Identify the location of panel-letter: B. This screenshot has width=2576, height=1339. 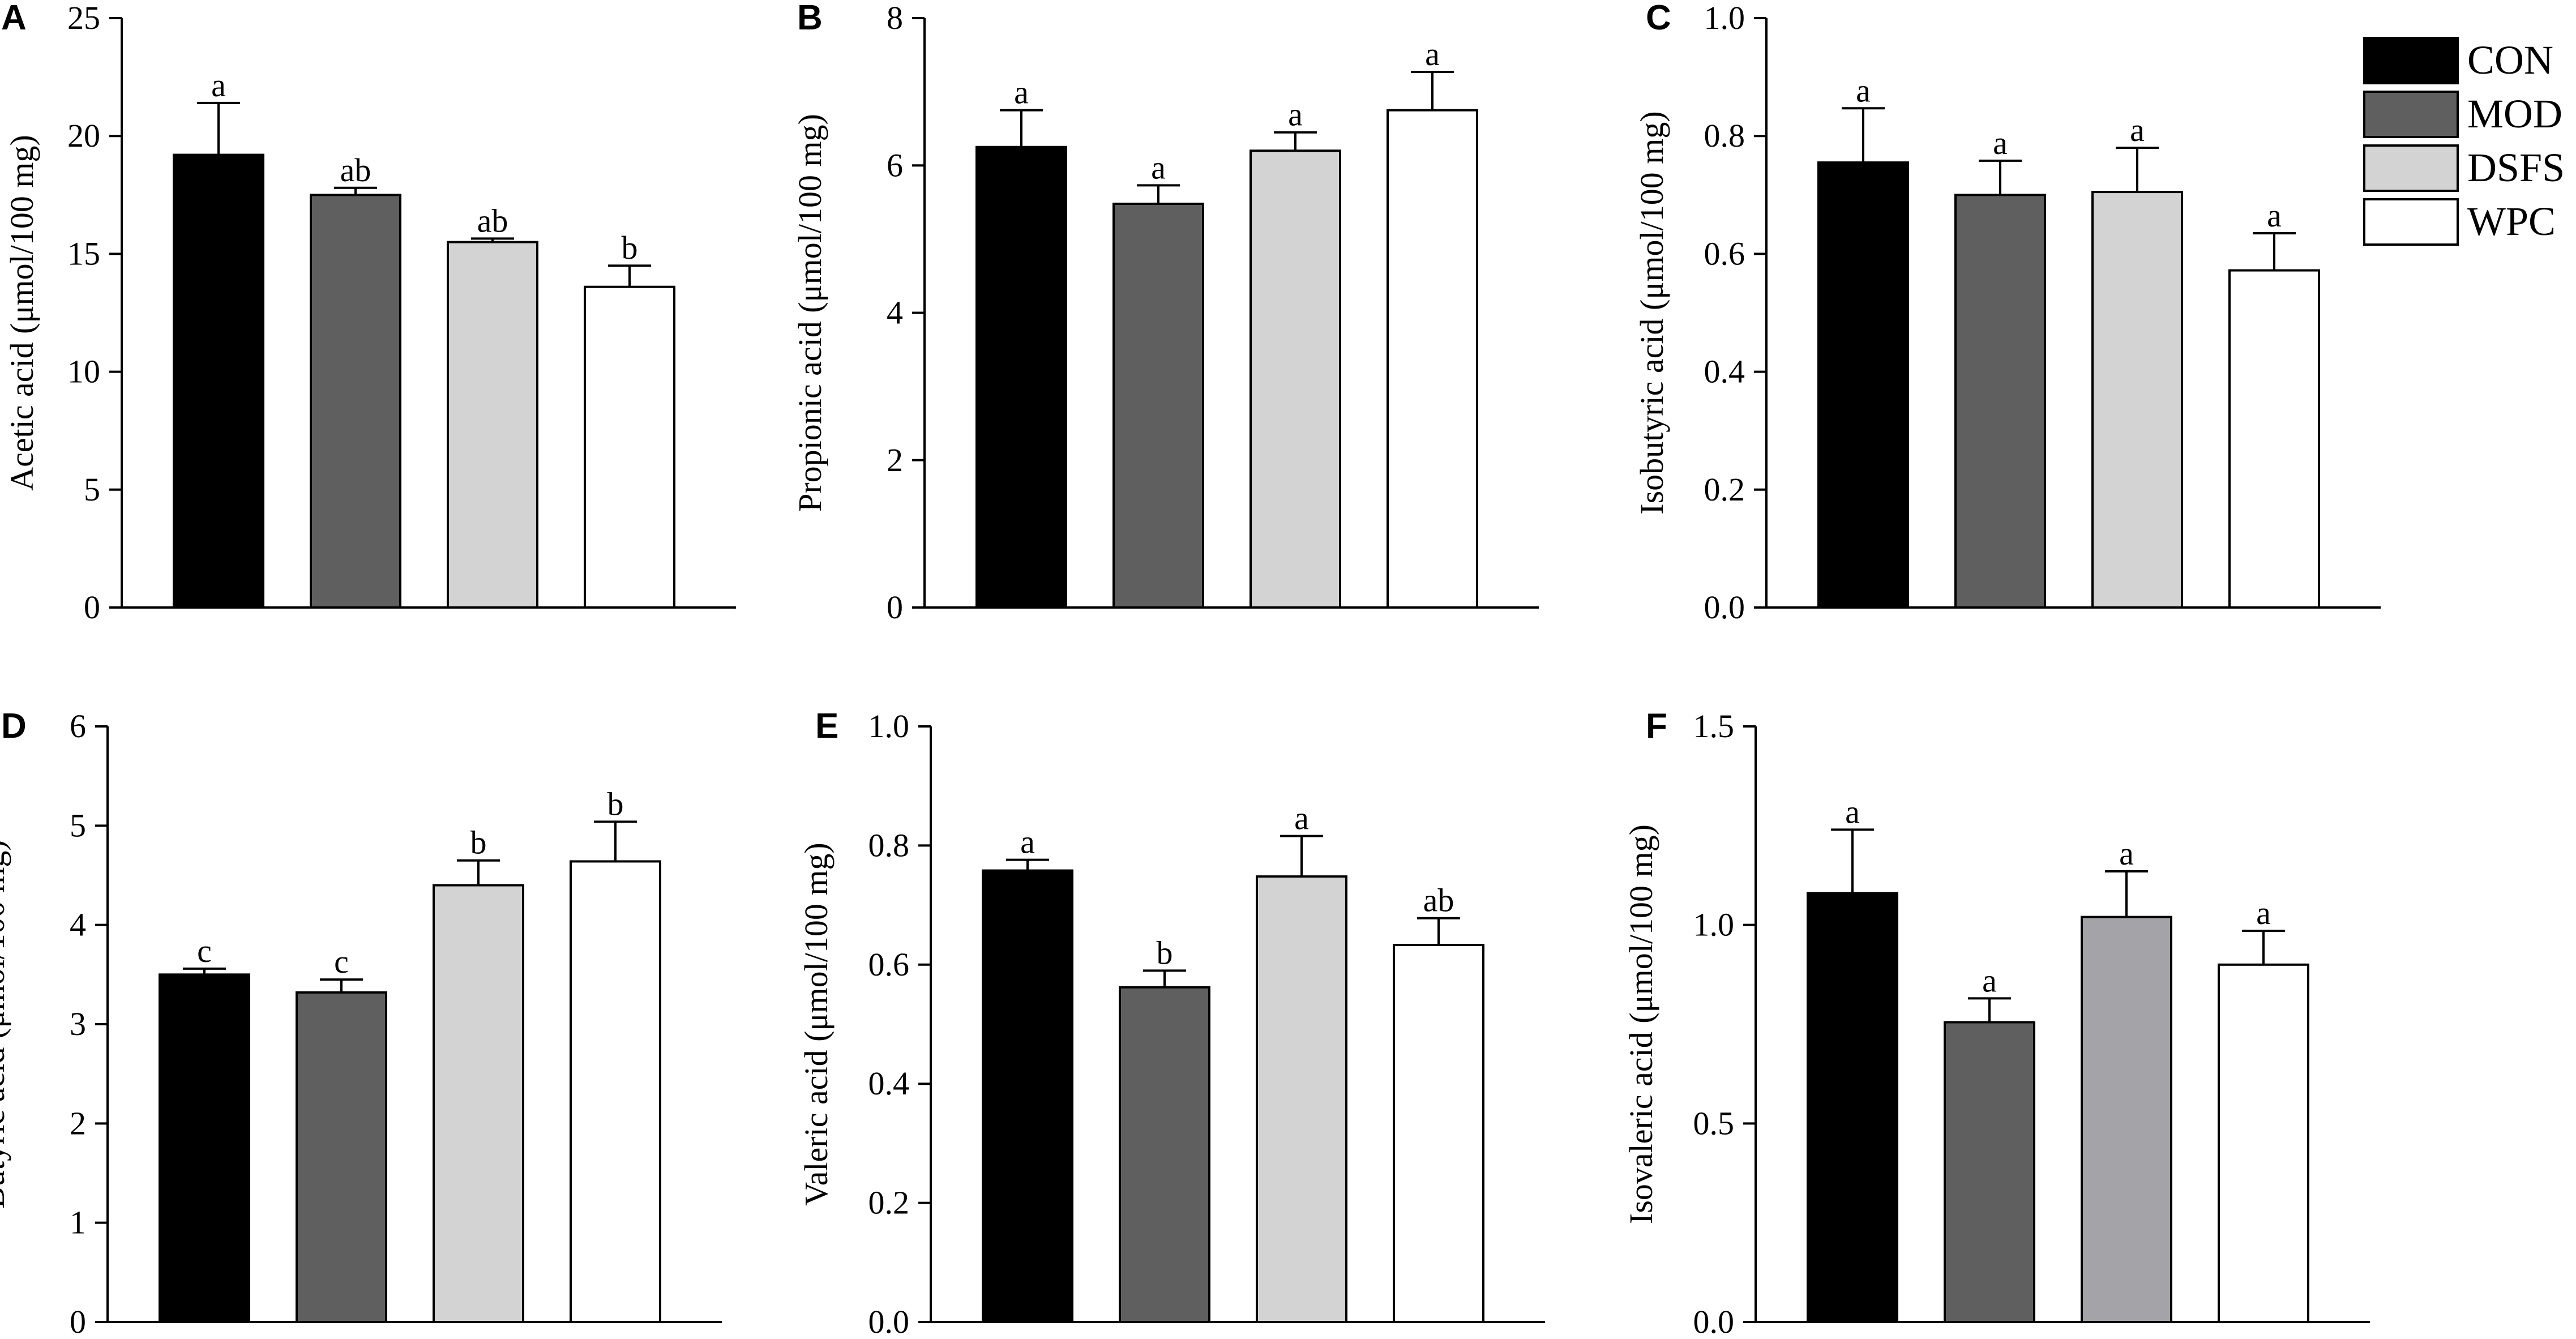
(810, 18).